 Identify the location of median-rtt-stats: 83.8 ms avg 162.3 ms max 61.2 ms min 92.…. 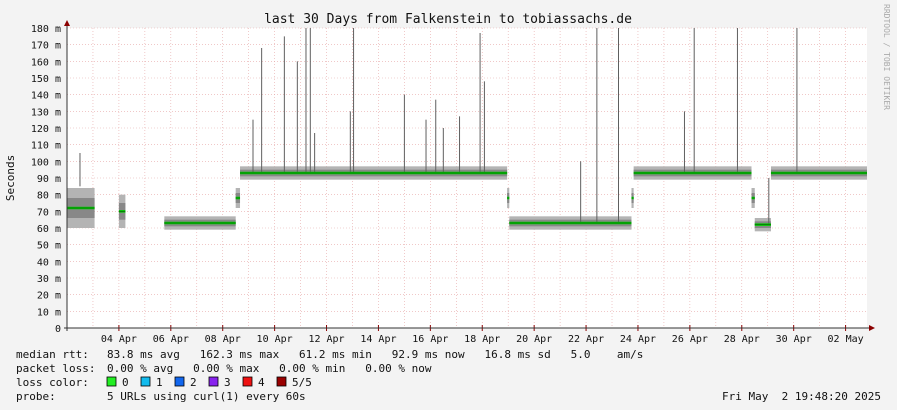
(375, 354).